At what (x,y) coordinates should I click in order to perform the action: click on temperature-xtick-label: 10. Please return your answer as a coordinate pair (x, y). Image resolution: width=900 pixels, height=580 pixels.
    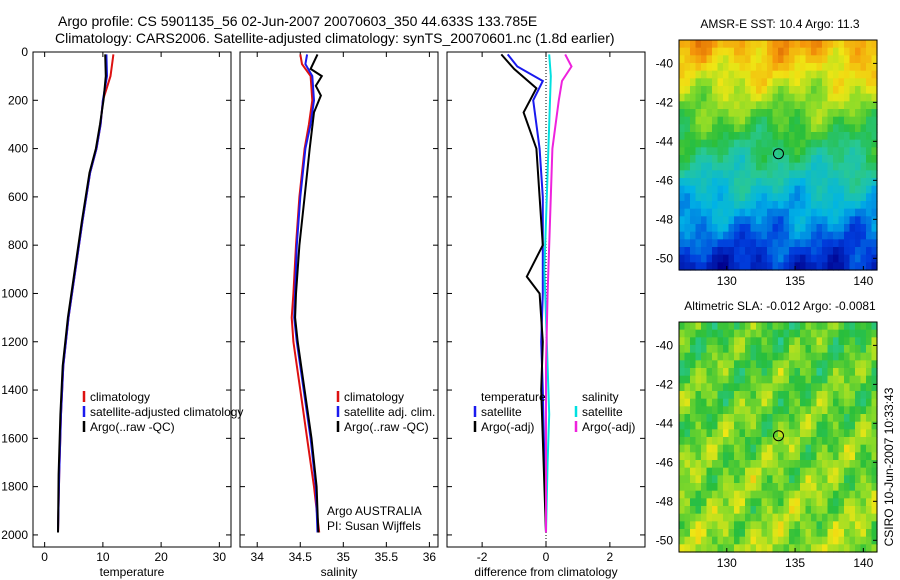
    Looking at the image, I should click on (103, 557).